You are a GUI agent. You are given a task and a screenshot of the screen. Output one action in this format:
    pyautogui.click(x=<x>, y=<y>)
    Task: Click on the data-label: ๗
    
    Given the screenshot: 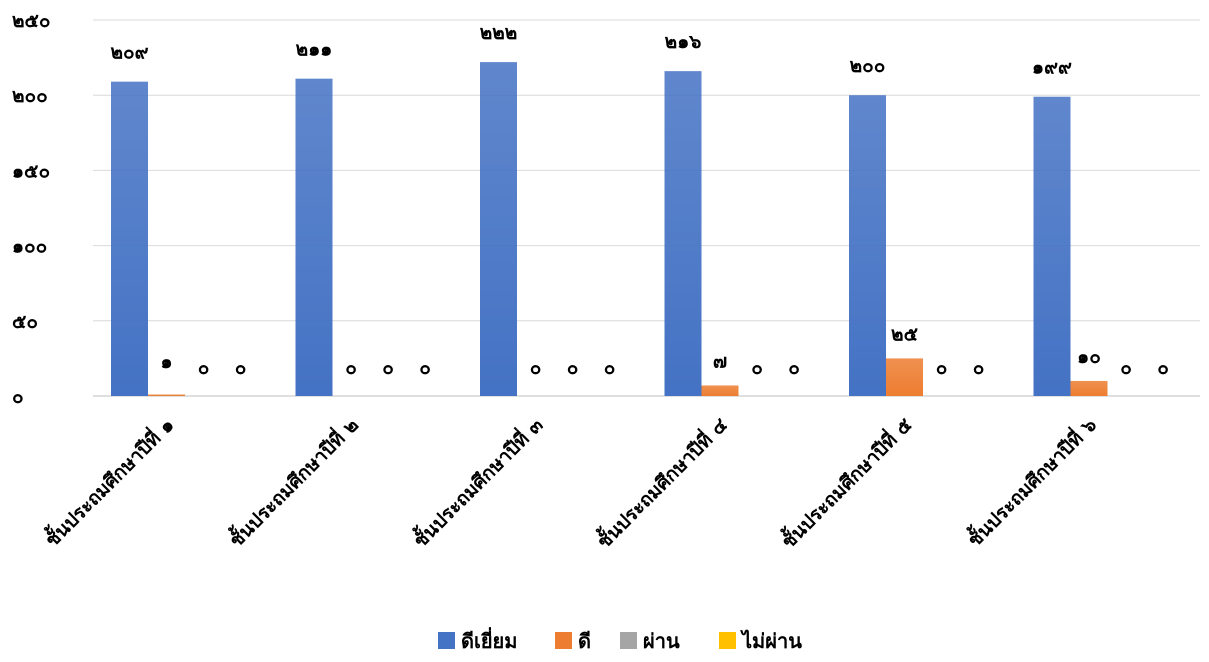 What is the action you would take?
    pyautogui.click(x=720, y=361)
    